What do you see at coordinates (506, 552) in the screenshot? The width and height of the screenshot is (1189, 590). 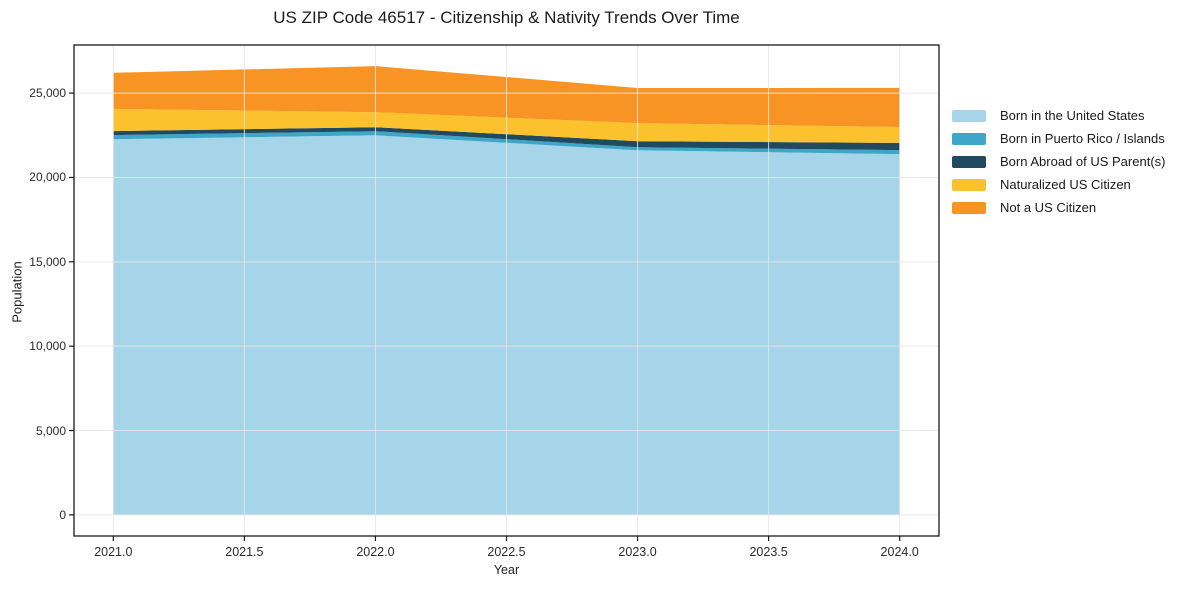 I see `x-tick-label: 2022.5` at bounding box center [506, 552].